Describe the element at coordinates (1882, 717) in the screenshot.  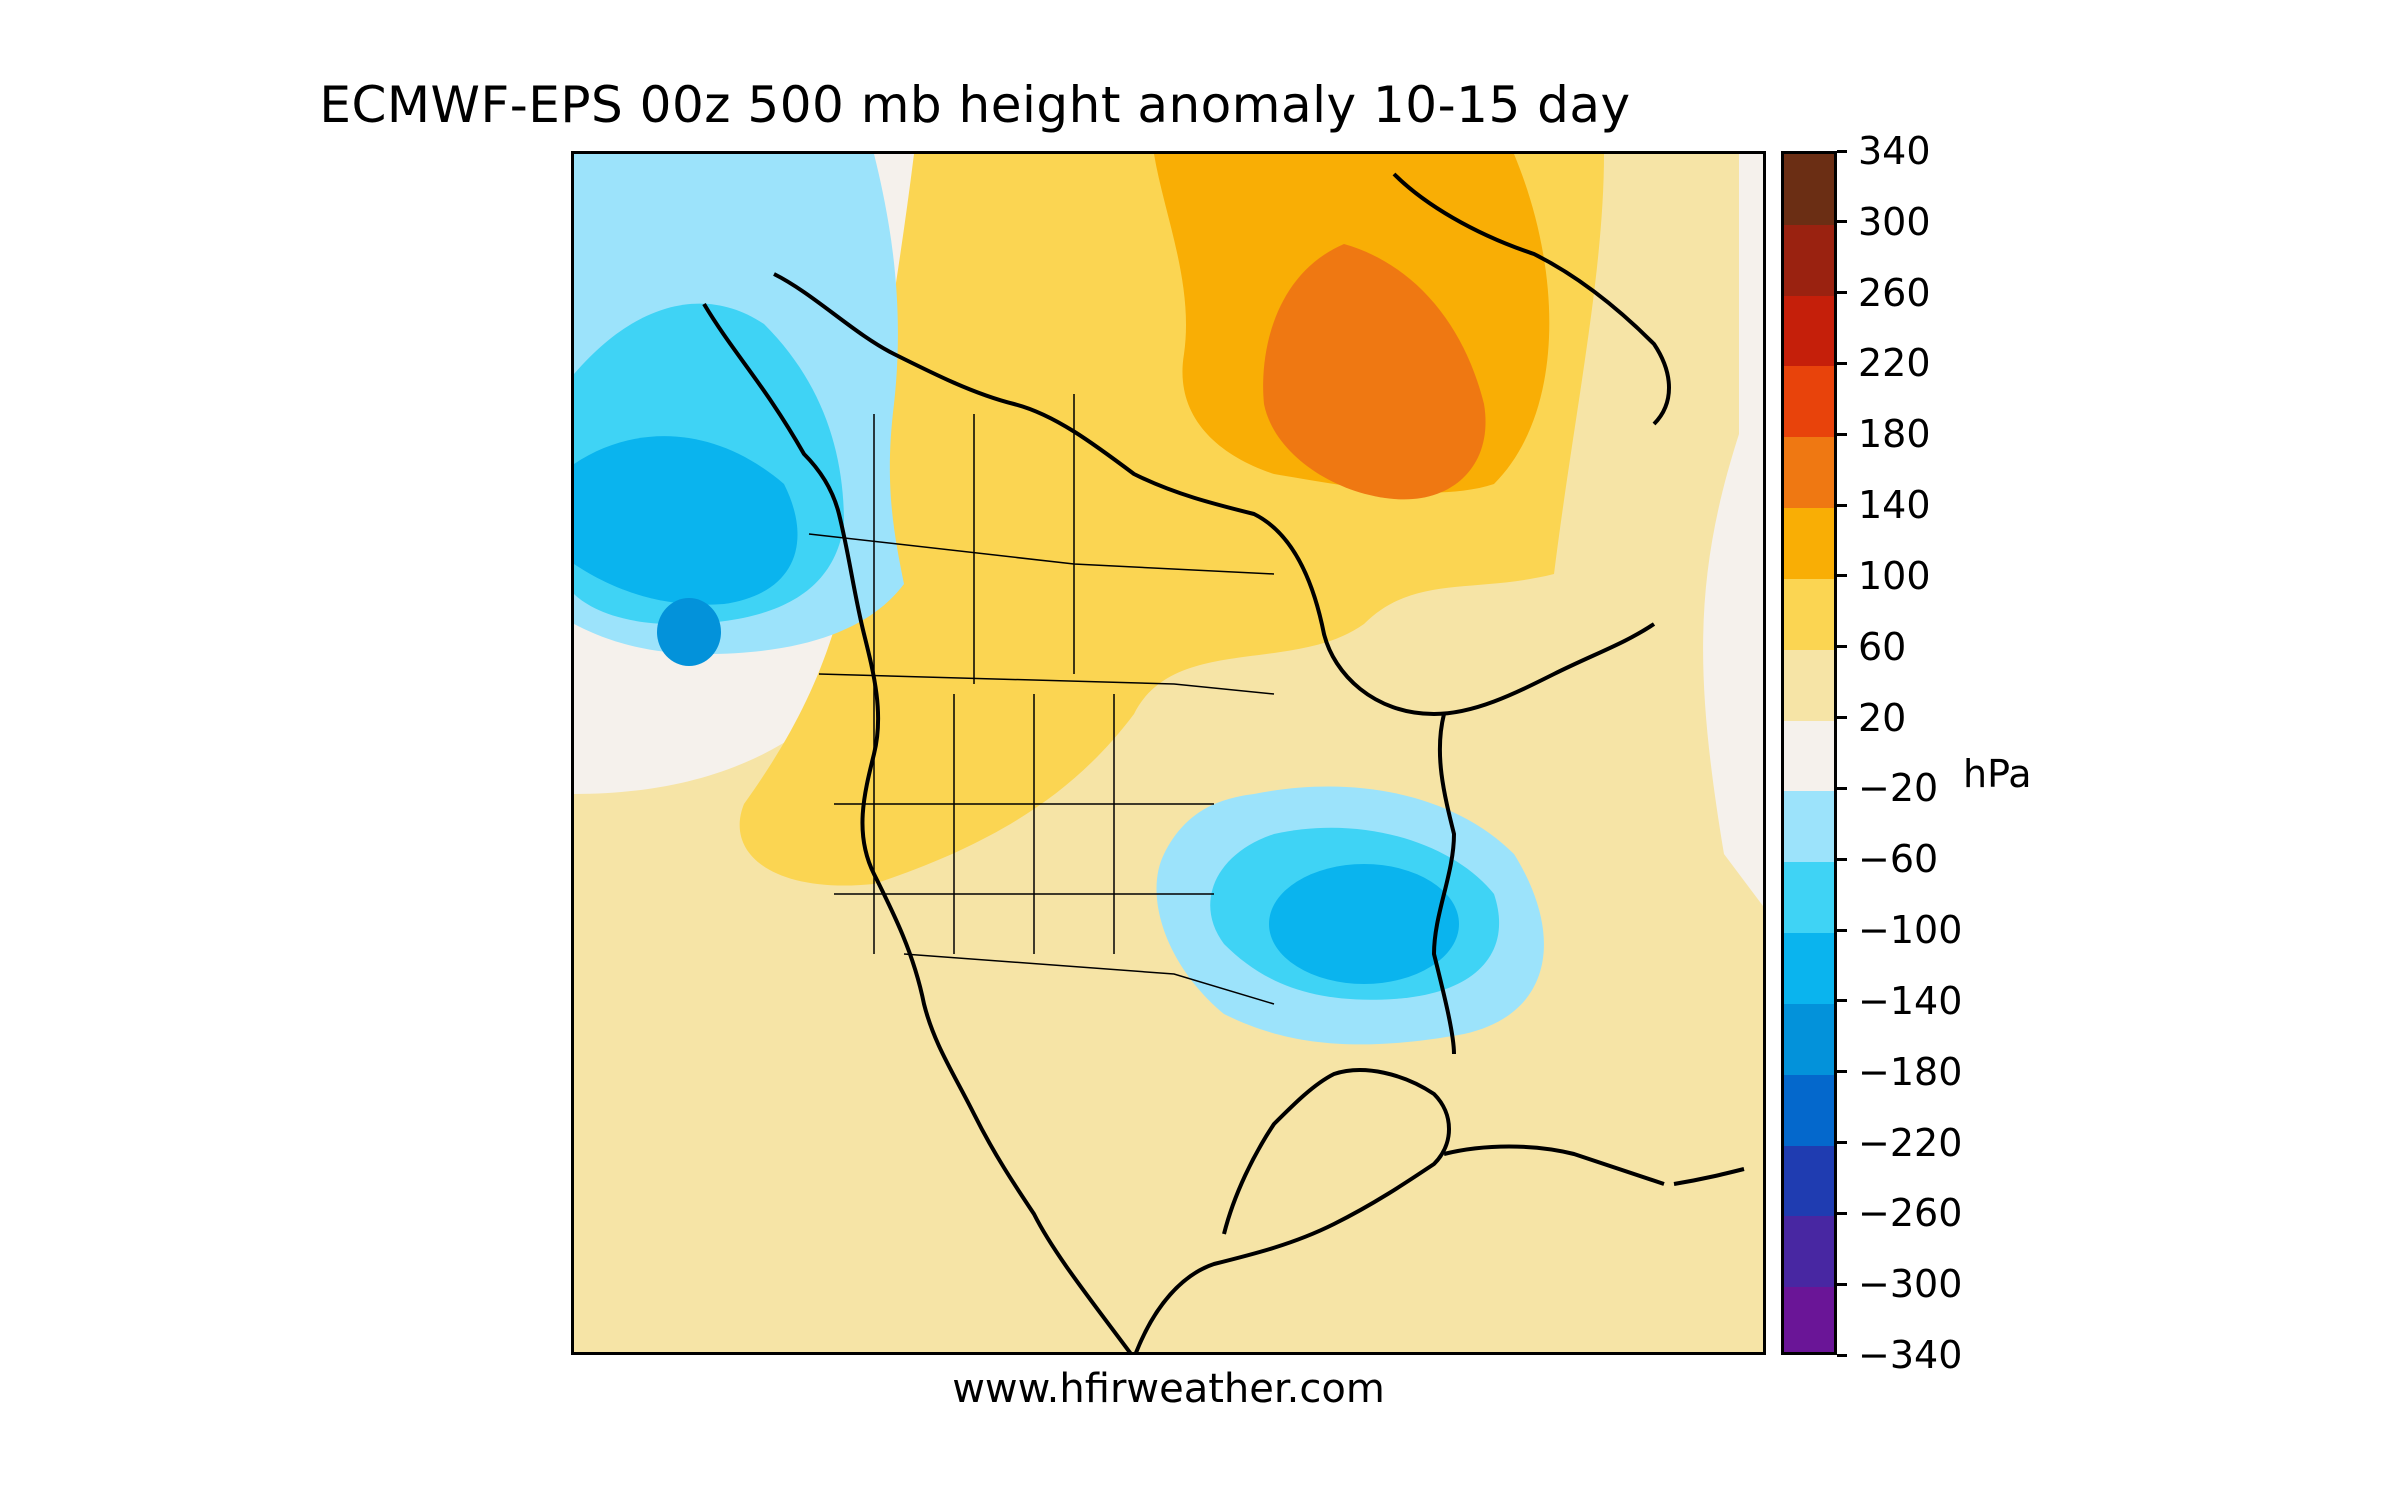
I see `colorbar-tick-label: 20` at that location.